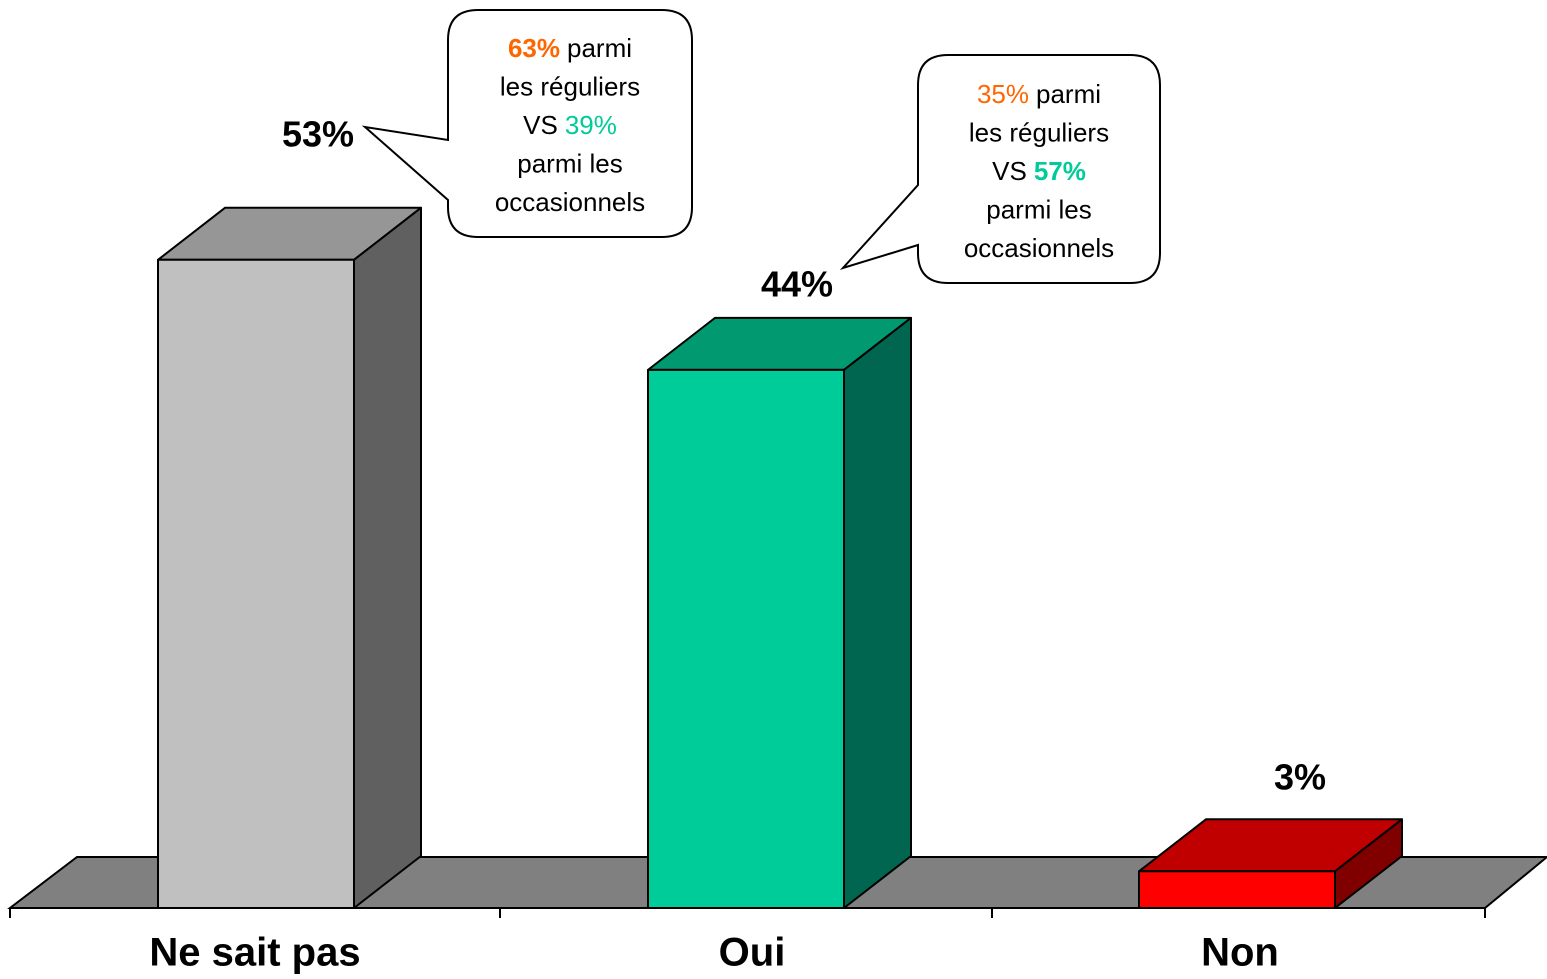 Image resolution: width=1547 pixels, height=979 pixels. Describe the element at coordinates (1240, 953) in the screenshot. I see `x-tick-label: Non` at that location.